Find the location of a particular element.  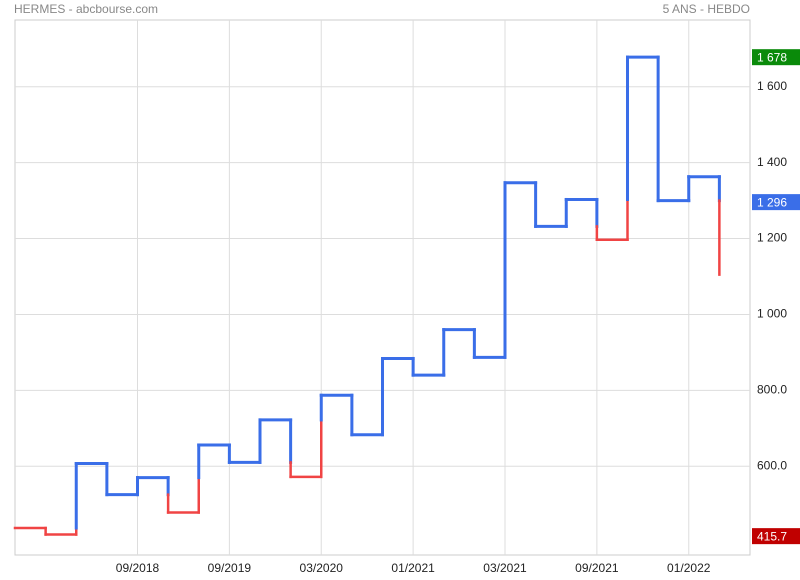

price-badge-label: 415.7 is located at coordinates (772, 536).